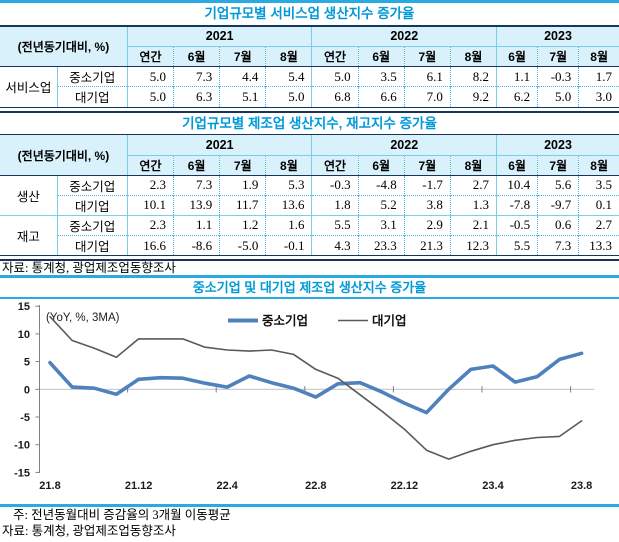 This screenshot has height=542, width=619. What do you see at coordinates (473, 76) in the screenshot?
I see `value-cell: 8.2` at bounding box center [473, 76].